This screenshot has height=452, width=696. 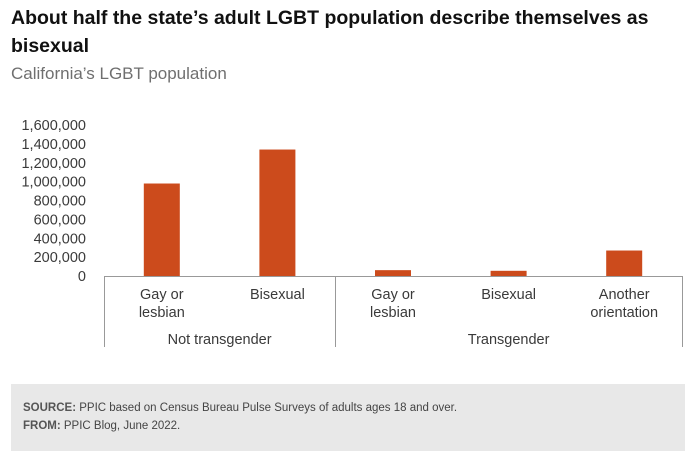 I want to click on y-tick-label: 400,000, so click(x=60, y=239).